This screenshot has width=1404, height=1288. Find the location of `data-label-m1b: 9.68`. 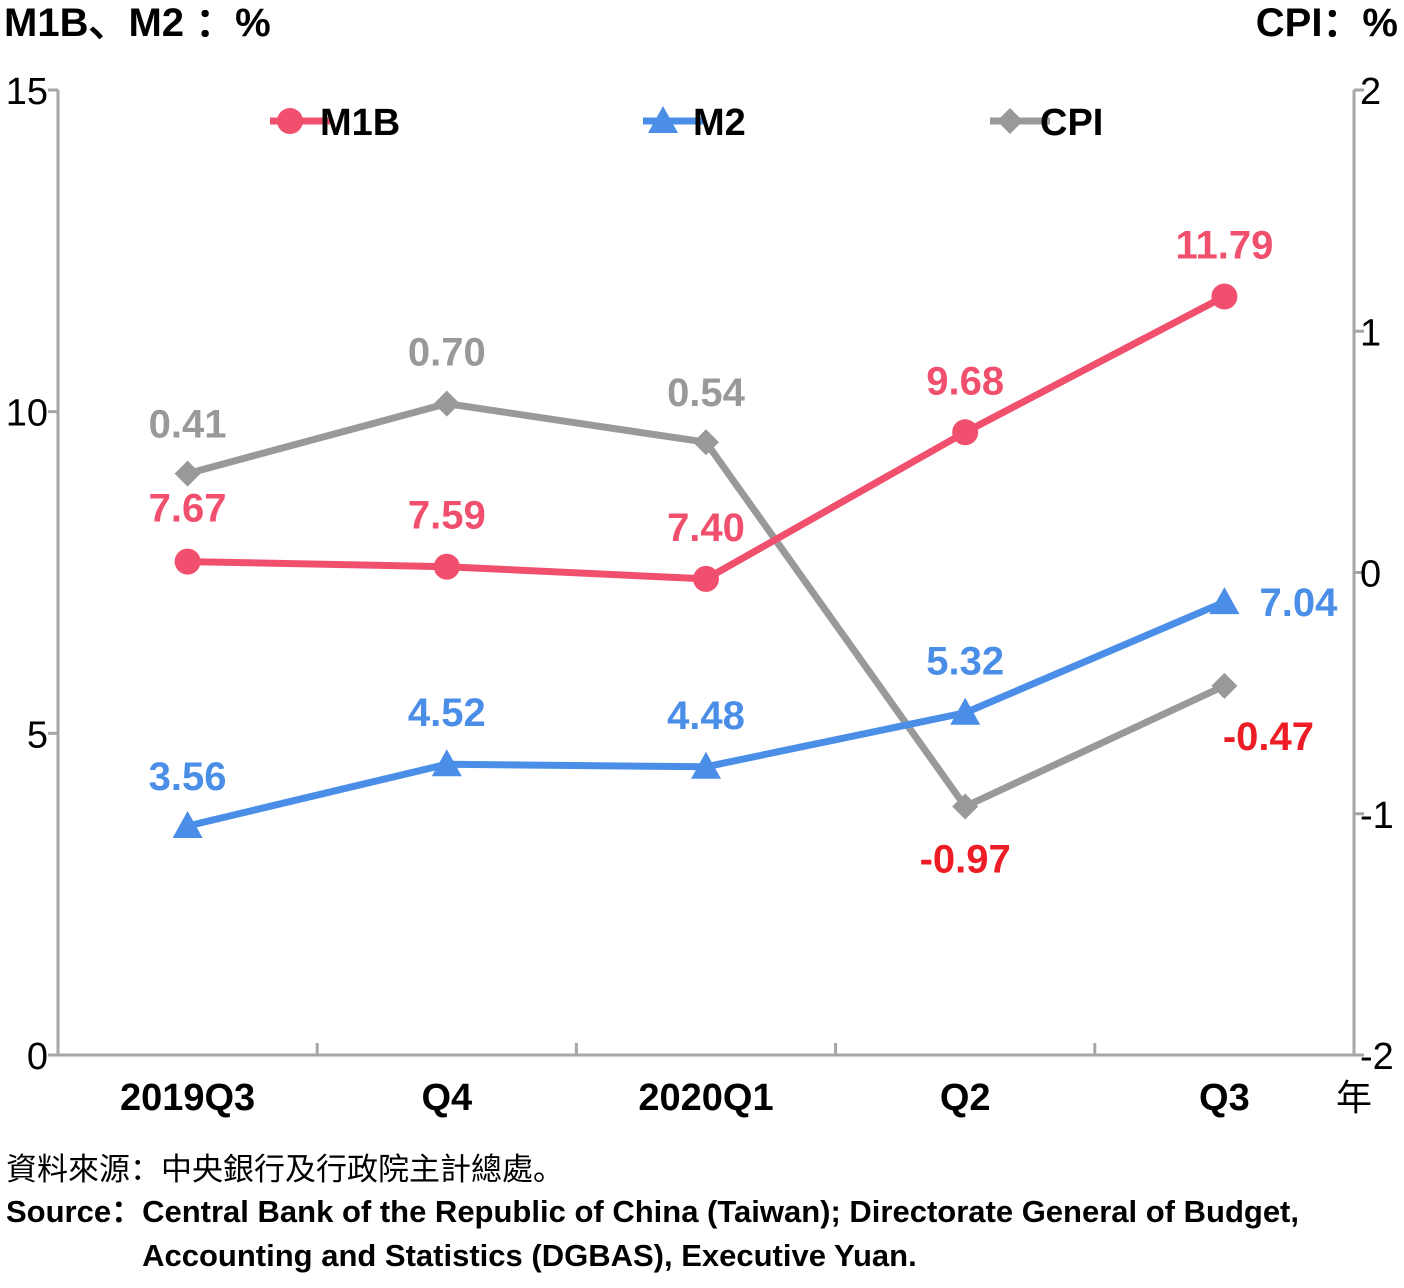

data-label-m1b: 9.68 is located at coordinates (965, 381).